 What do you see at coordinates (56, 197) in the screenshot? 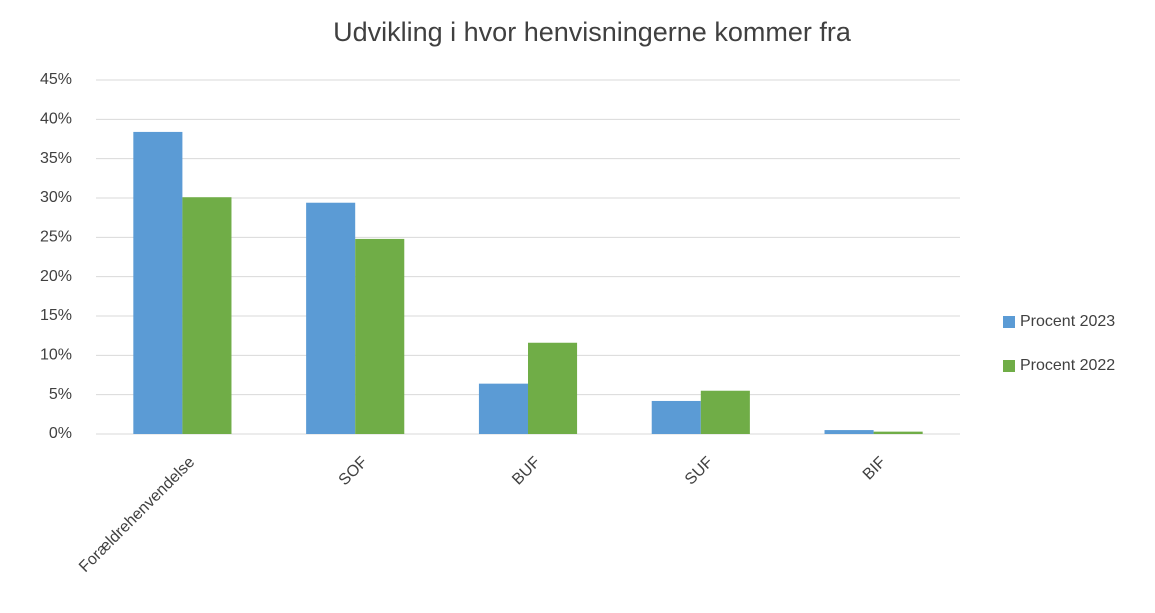
I see `y-tick-label: 30%` at bounding box center [56, 197].